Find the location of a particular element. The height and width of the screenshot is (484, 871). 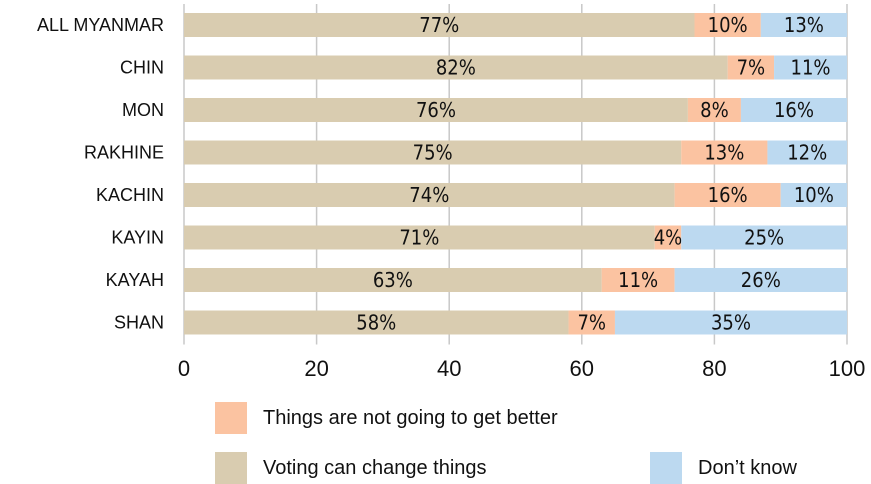

data-label: 4% is located at coordinates (668, 238).